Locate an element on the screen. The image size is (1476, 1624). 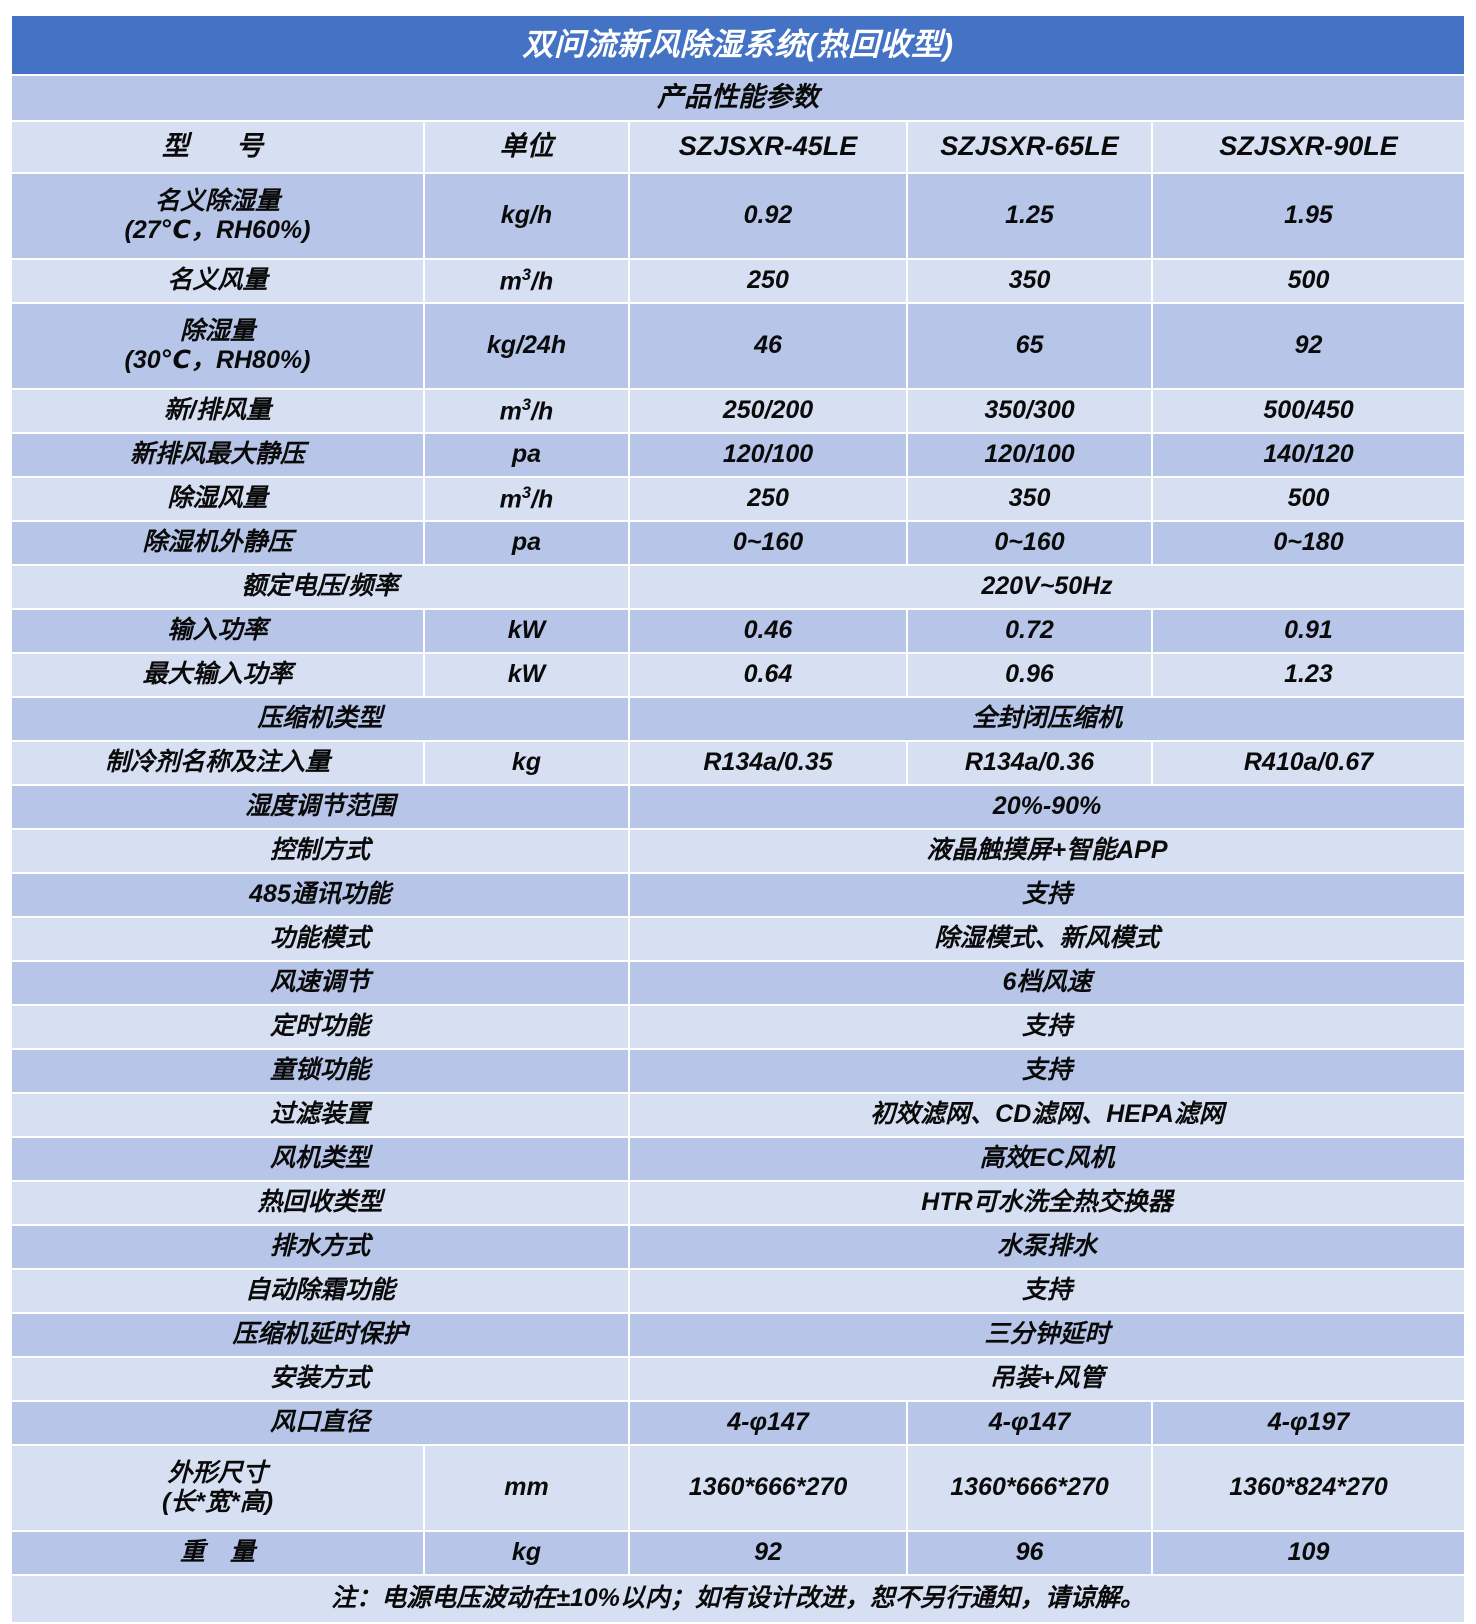
row-label: 童锁功能 is located at coordinates (321, 1071).